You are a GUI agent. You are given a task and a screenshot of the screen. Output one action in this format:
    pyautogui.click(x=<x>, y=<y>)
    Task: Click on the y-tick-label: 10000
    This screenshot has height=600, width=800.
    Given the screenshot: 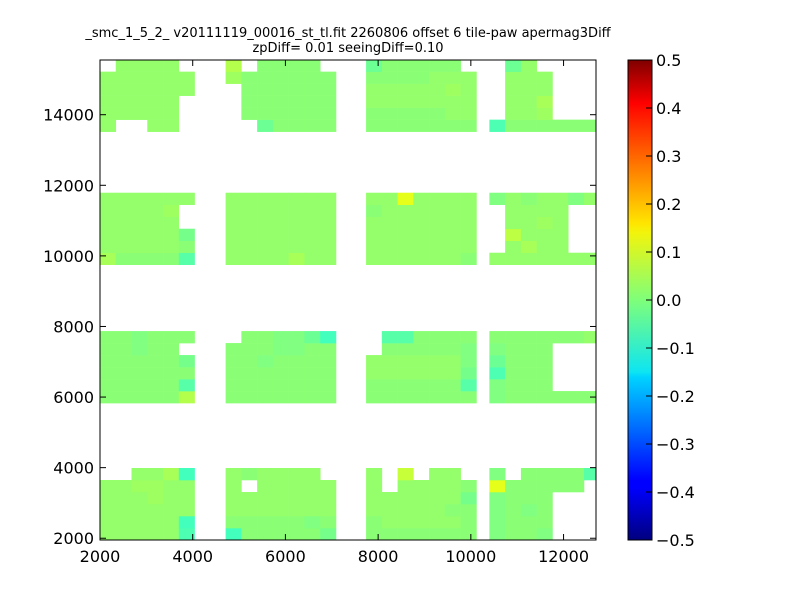 What is the action you would take?
    pyautogui.click(x=68, y=256)
    